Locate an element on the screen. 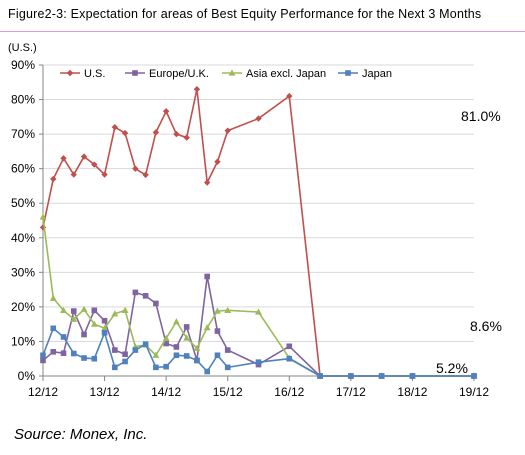 The height and width of the screenshot is (455, 525). x-tick-label: 16/12 is located at coordinates (289, 392).